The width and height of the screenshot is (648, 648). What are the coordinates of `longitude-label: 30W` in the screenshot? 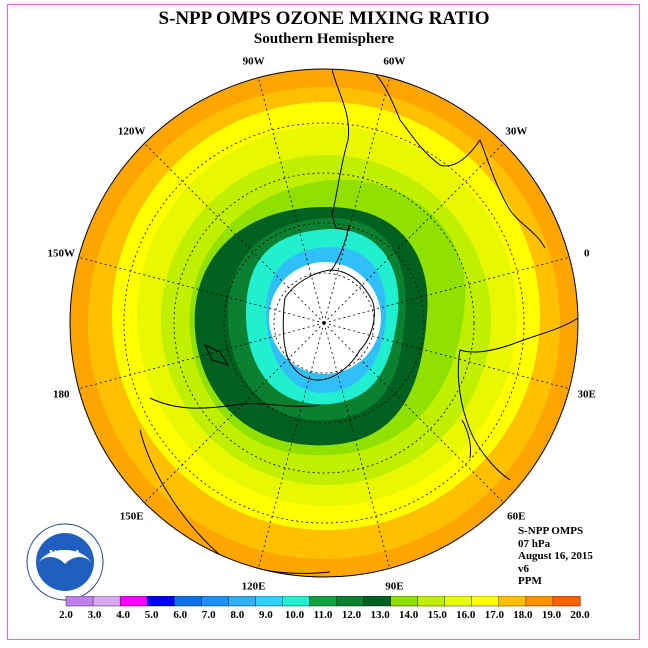 It's located at (516, 132).